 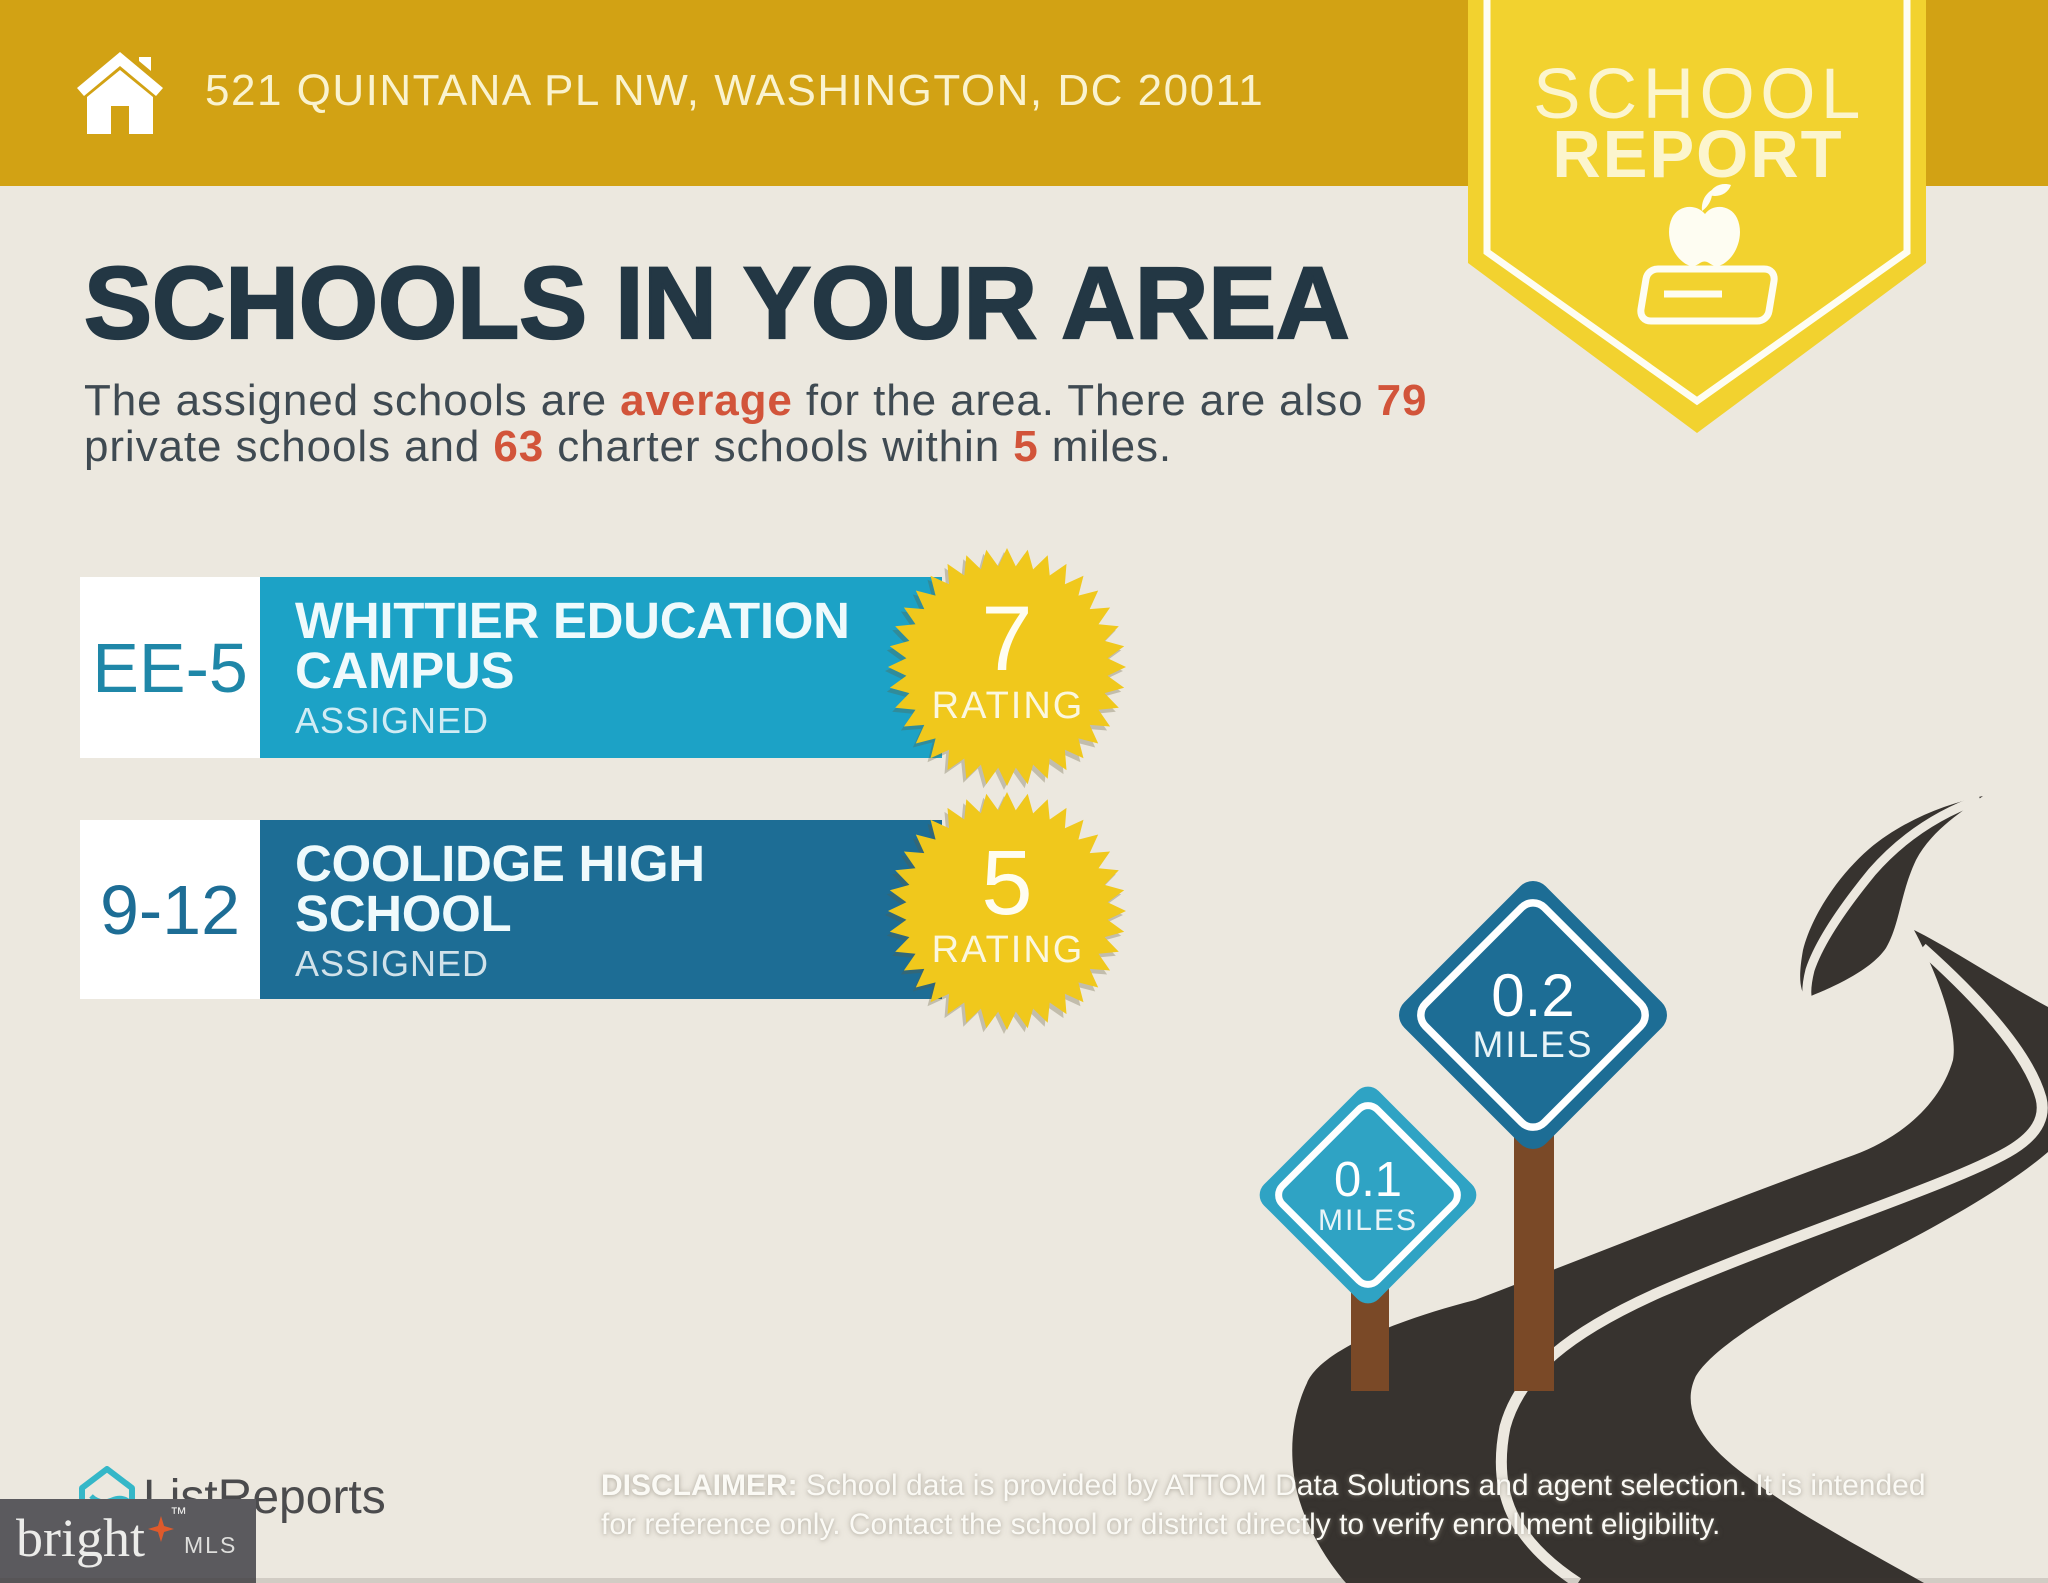 I want to click on svg-text: 0.1, so click(x=1368, y=1180).